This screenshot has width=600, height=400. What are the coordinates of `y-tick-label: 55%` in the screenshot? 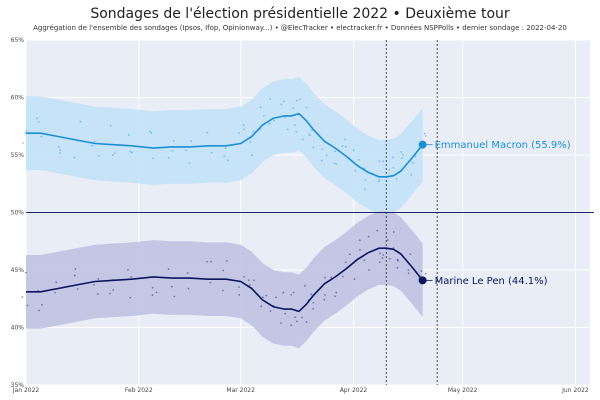 It's located at (18, 155).